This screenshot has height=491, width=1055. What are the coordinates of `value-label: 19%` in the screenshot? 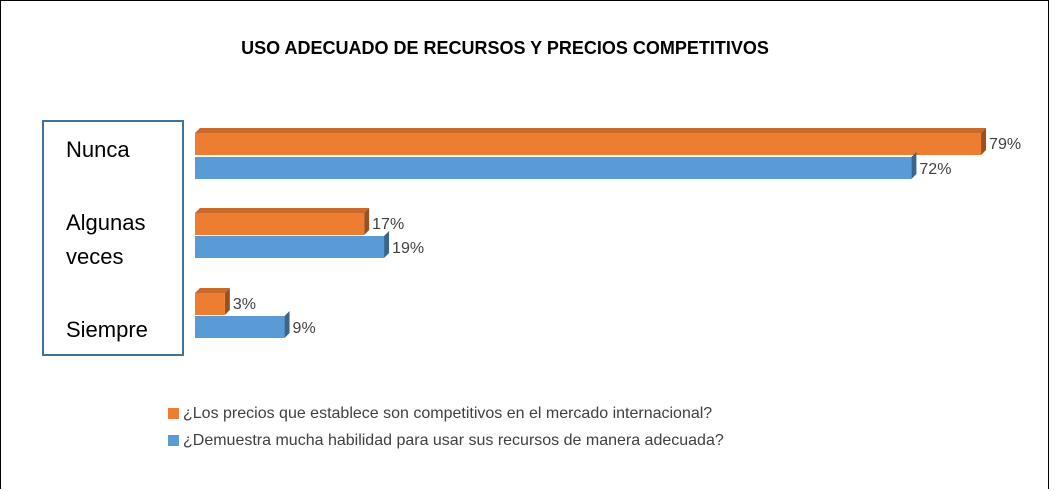 It's located at (408, 248).